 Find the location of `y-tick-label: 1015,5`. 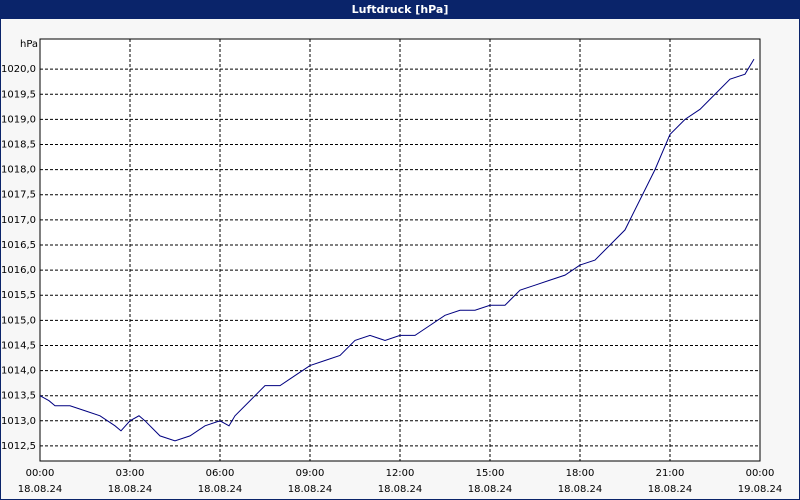

y-tick-label: 1015,5 is located at coordinates (18, 295).